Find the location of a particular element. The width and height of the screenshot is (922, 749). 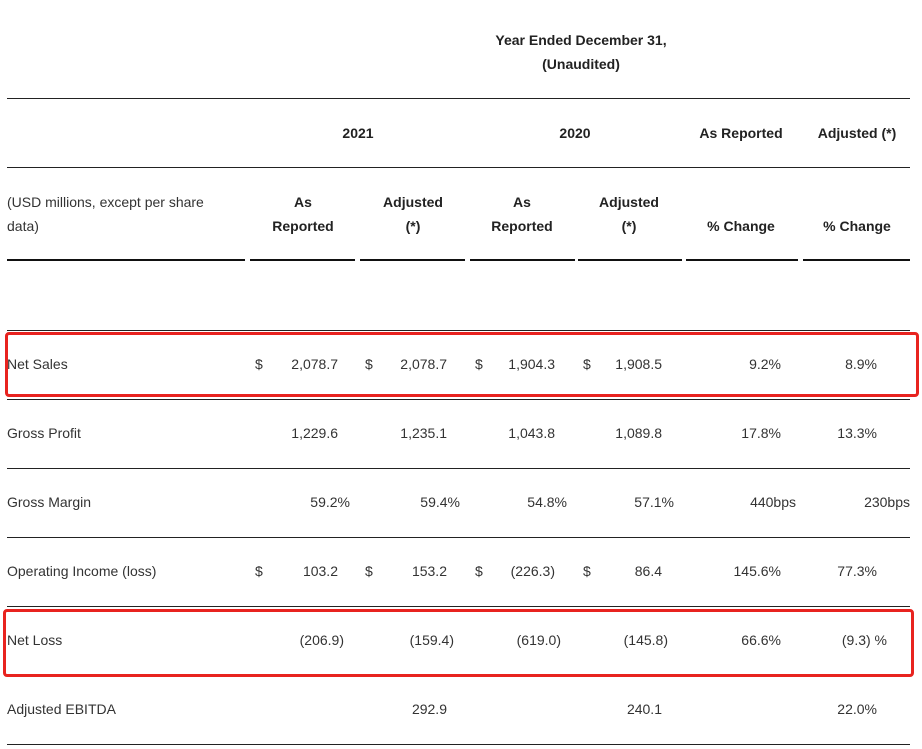

row-label: Net Loss is located at coordinates (35, 640).